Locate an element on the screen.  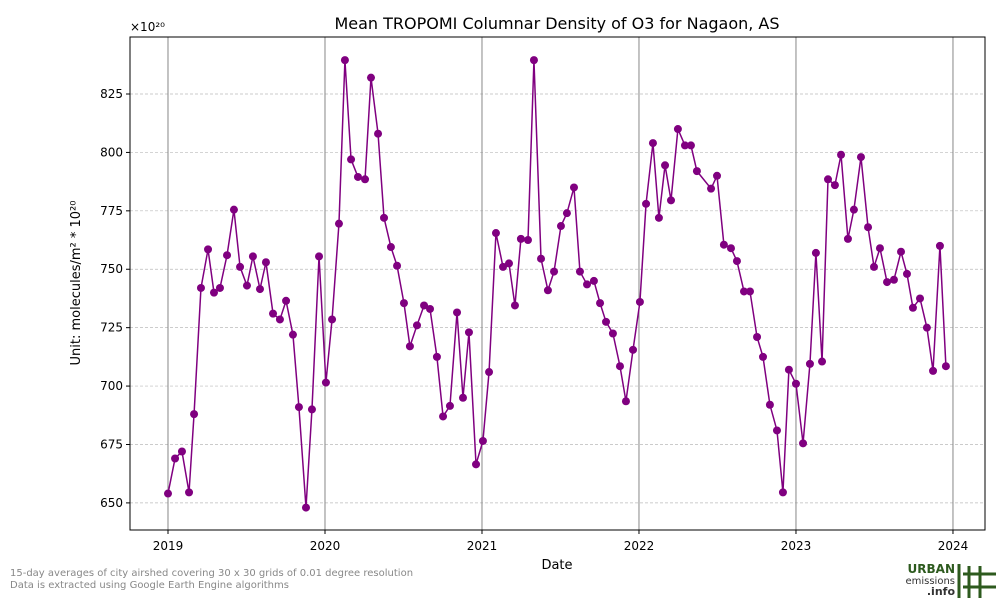
y-tick-label: 650 is located at coordinates (111, 503).